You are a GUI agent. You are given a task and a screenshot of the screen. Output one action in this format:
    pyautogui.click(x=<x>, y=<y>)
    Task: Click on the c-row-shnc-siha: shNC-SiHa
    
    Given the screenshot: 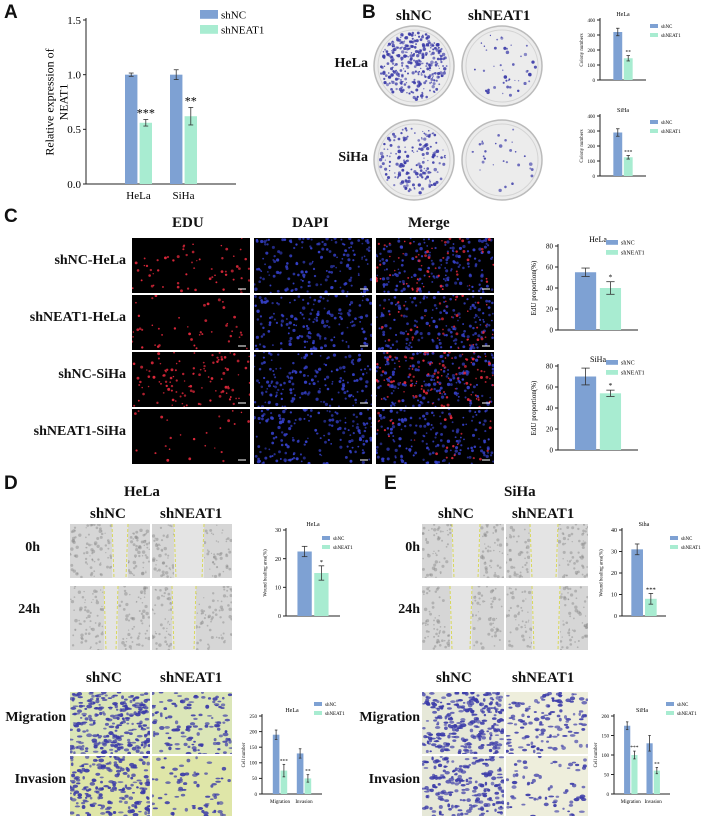 What is the action you would take?
    pyautogui.click(x=92, y=374)
    